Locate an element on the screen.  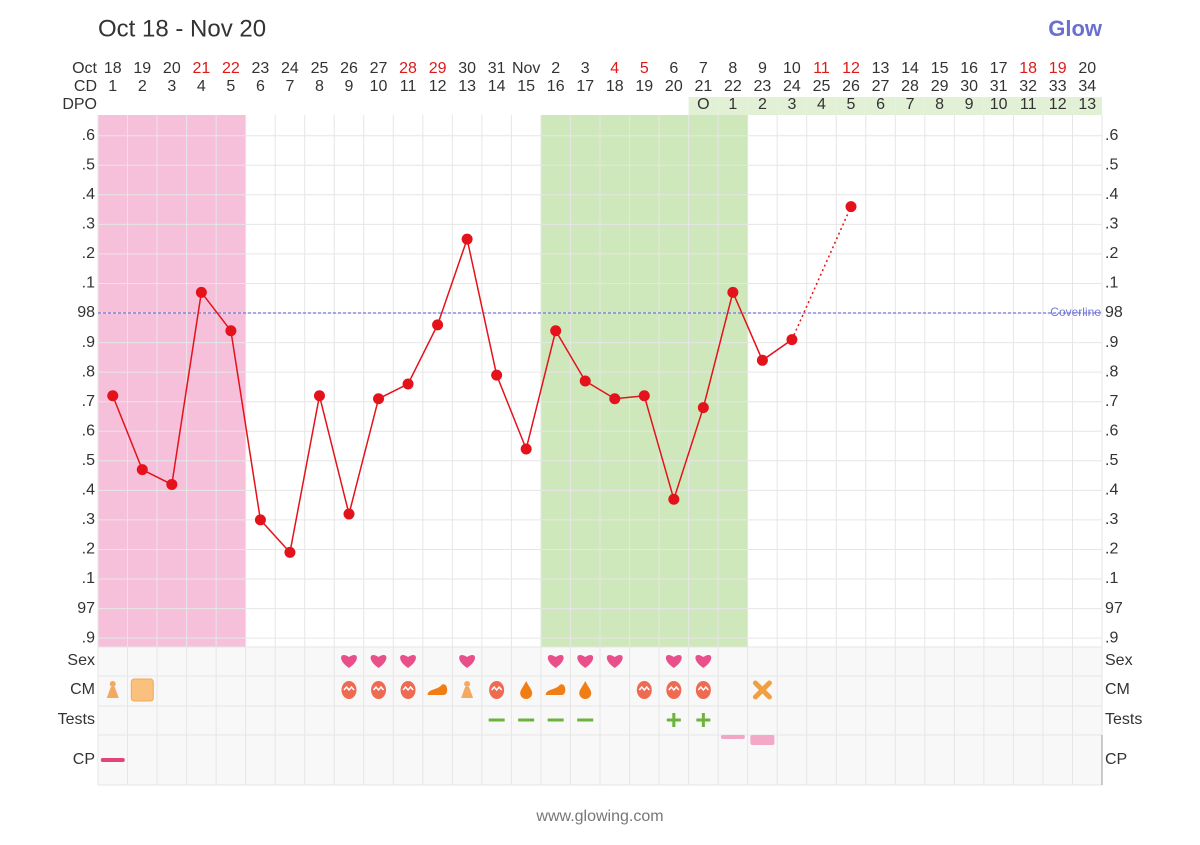
y-tick-label-left: 98 is located at coordinates (86, 312).